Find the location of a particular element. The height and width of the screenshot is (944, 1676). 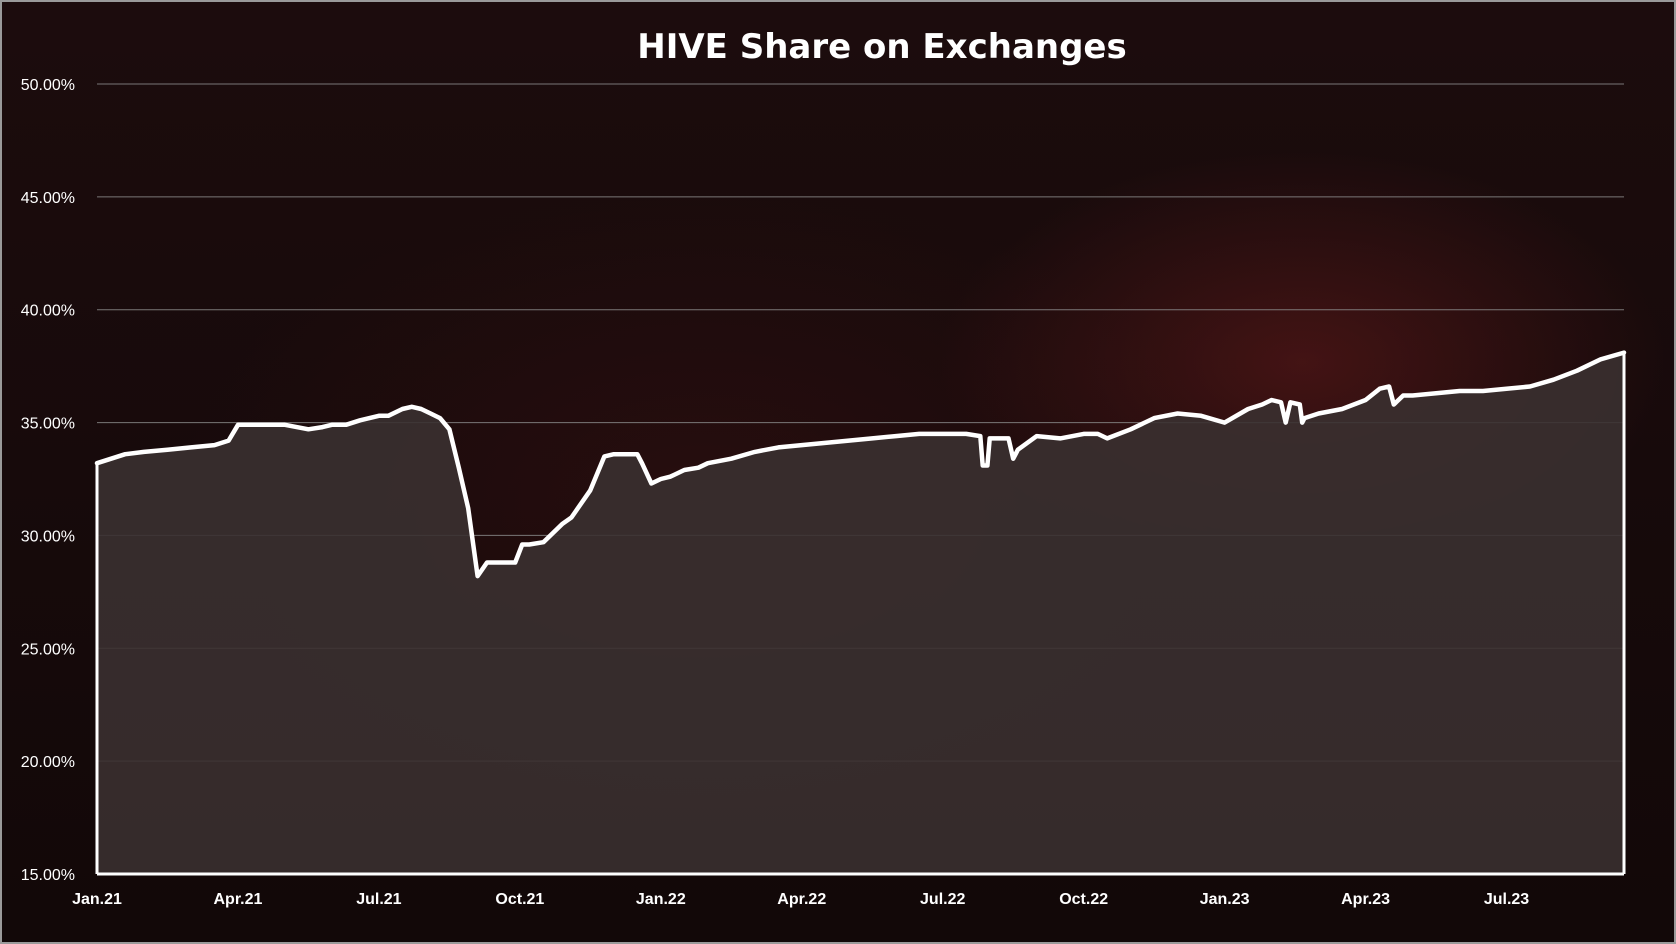

x-tick-label: Oct.22 is located at coordinates (1083, 899).